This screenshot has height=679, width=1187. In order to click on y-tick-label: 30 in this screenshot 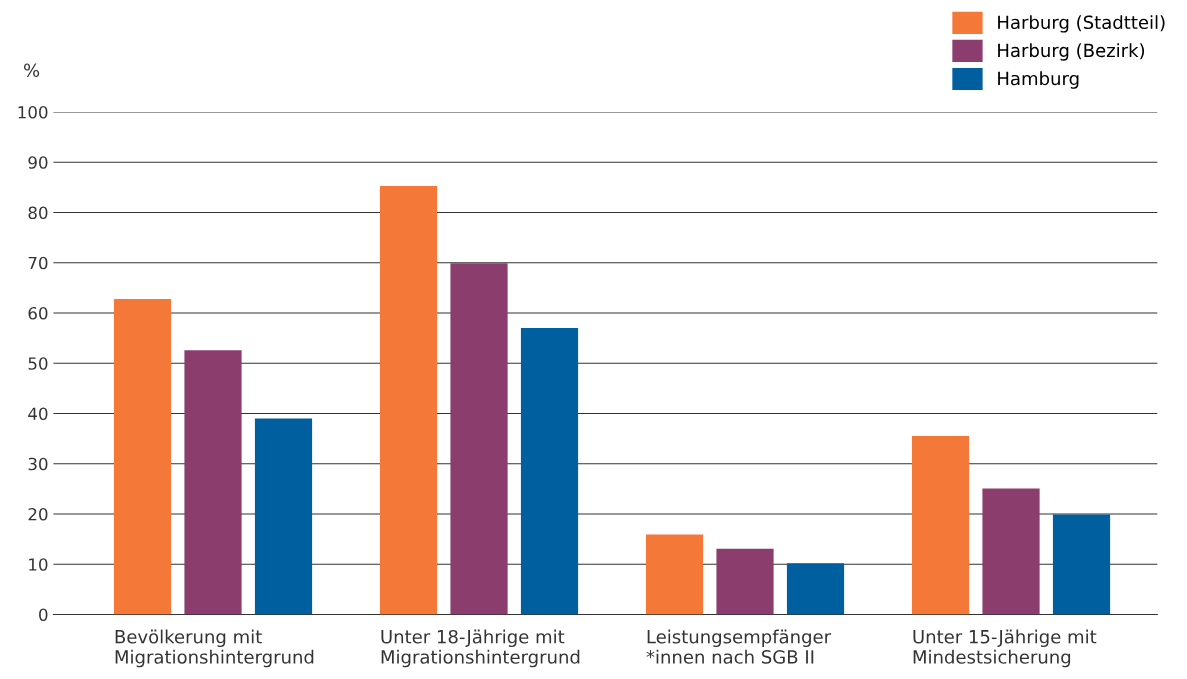, I will do `click(38, 464)`.